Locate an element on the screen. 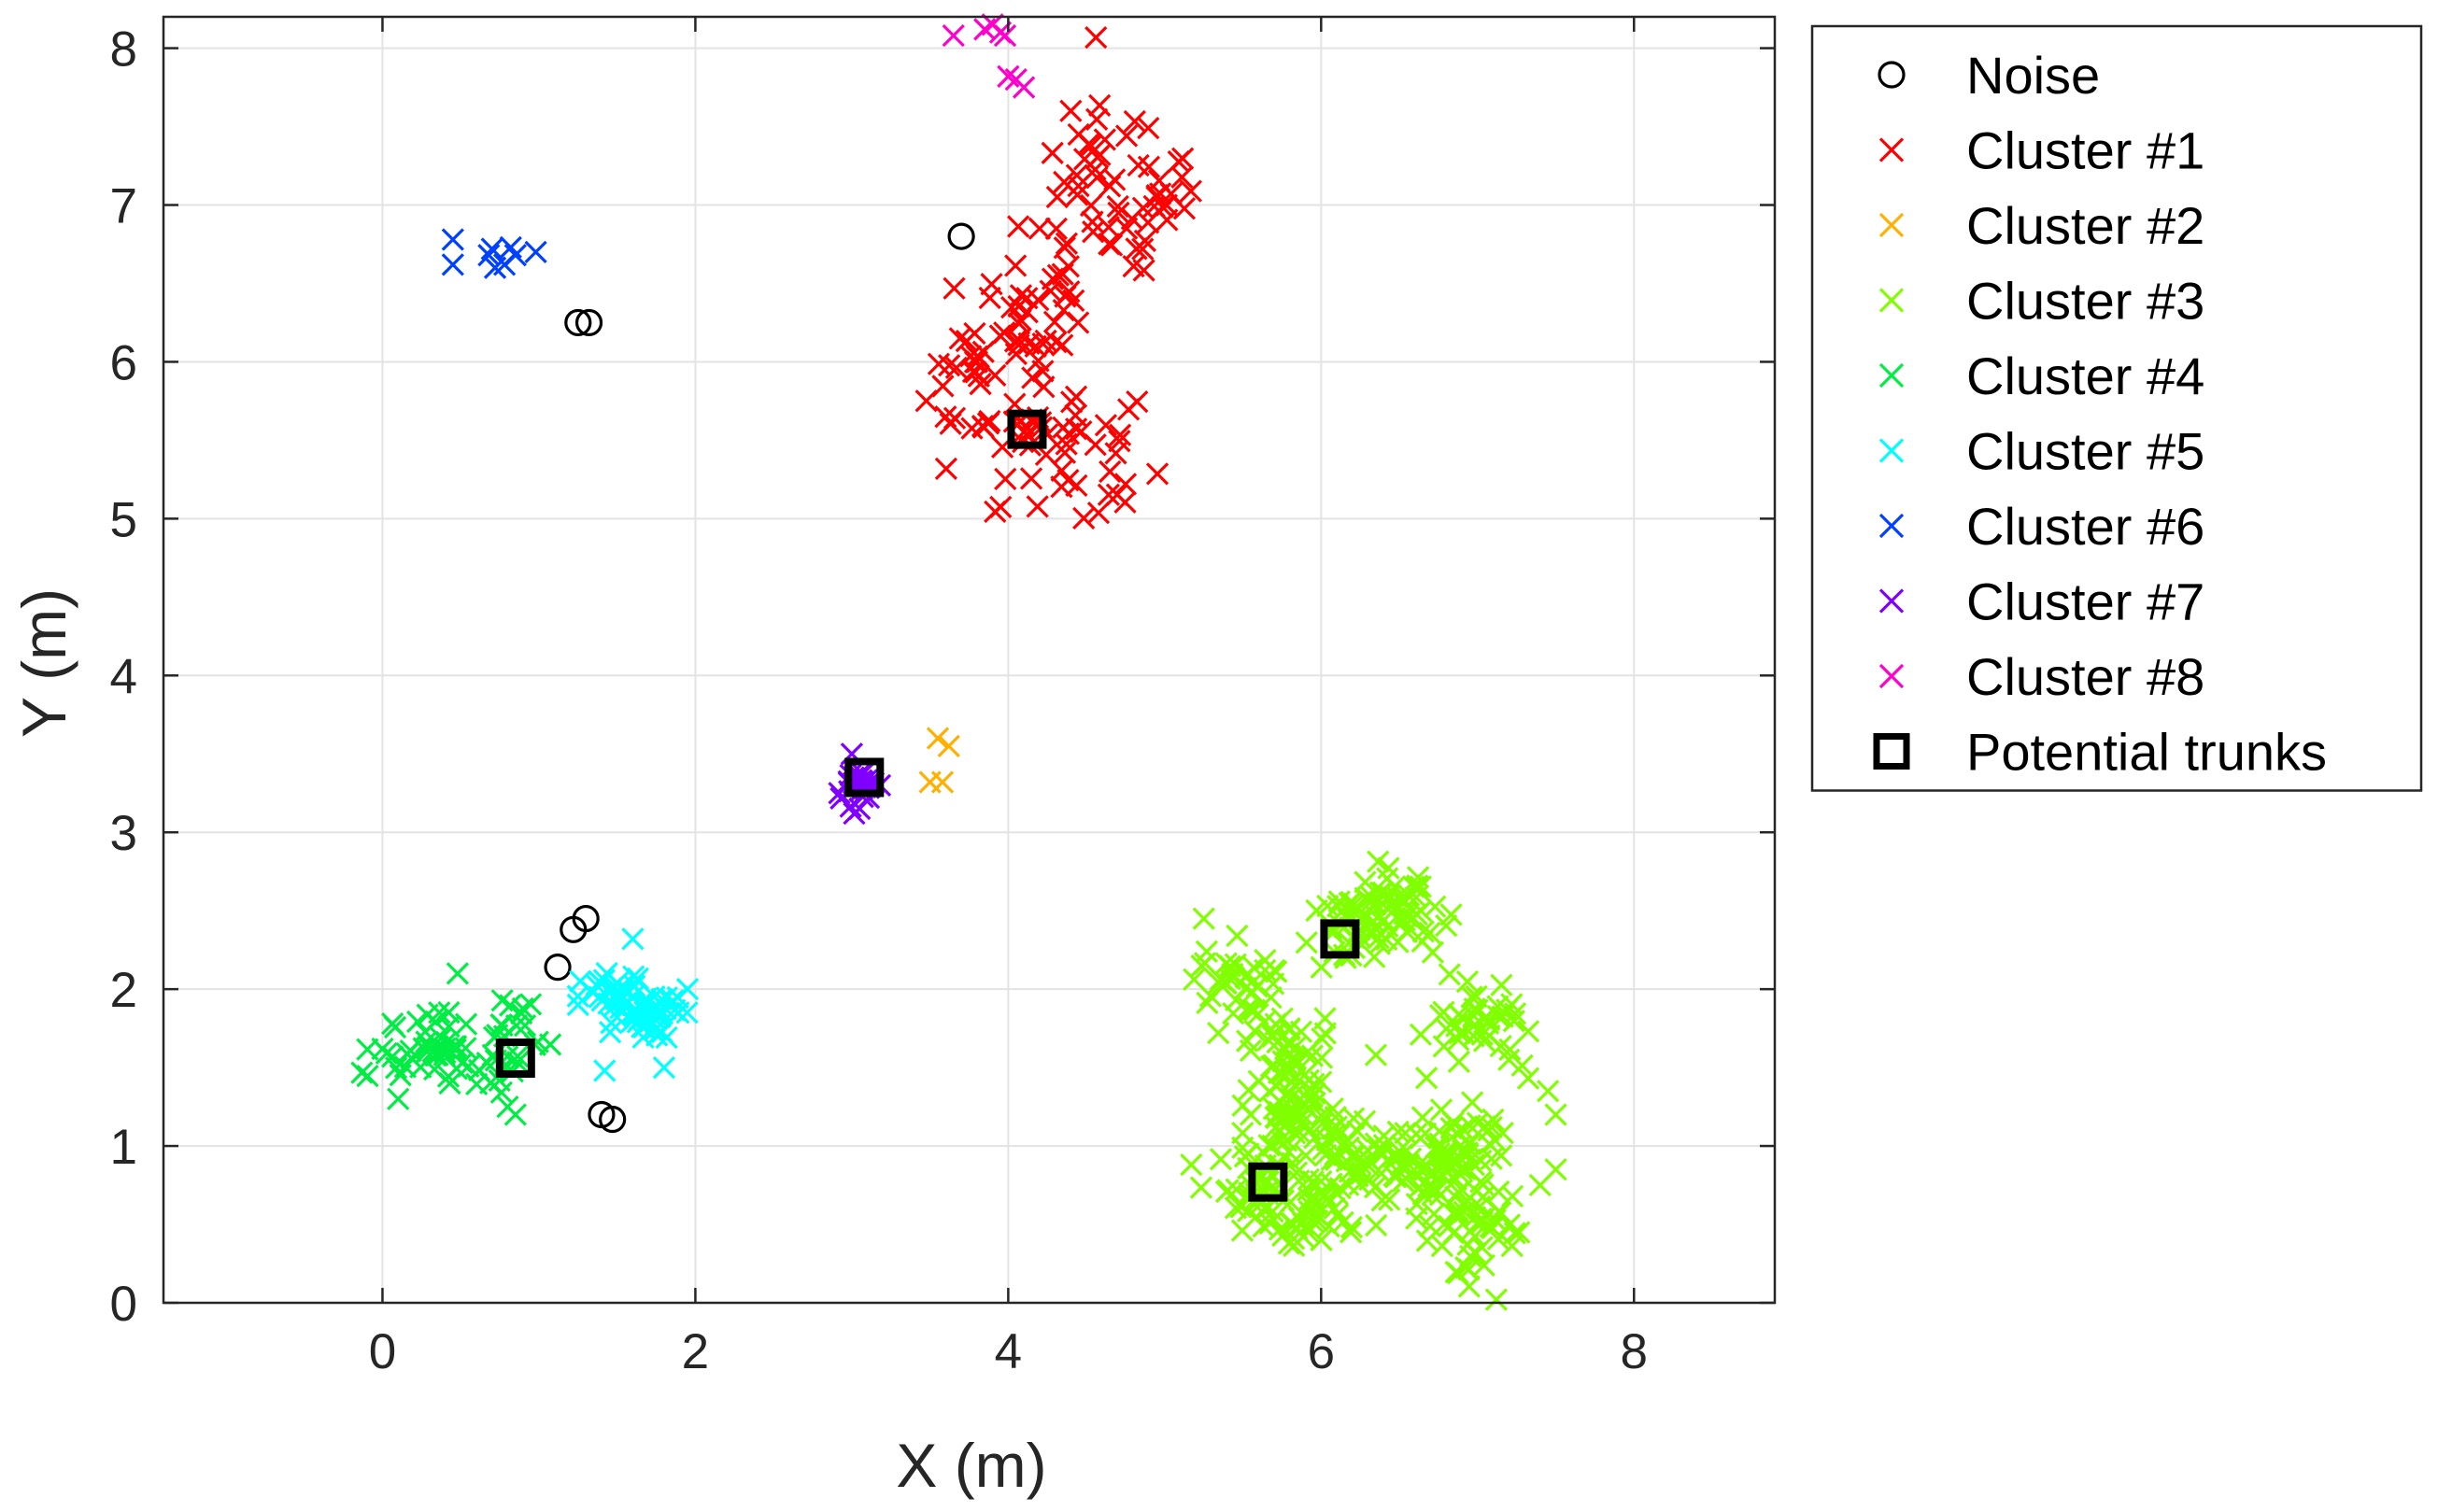 This screenshot has width=2438, height=1512. cluster-2-point is located at coordinates (948, 745).